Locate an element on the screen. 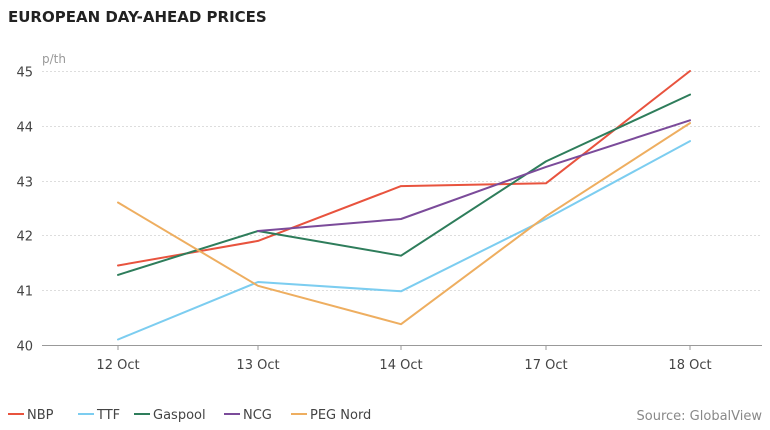 The image size is (770, 430). legend: NBP TTF Gaspool NCG PEG Nord is located at coordinates (189, 415).